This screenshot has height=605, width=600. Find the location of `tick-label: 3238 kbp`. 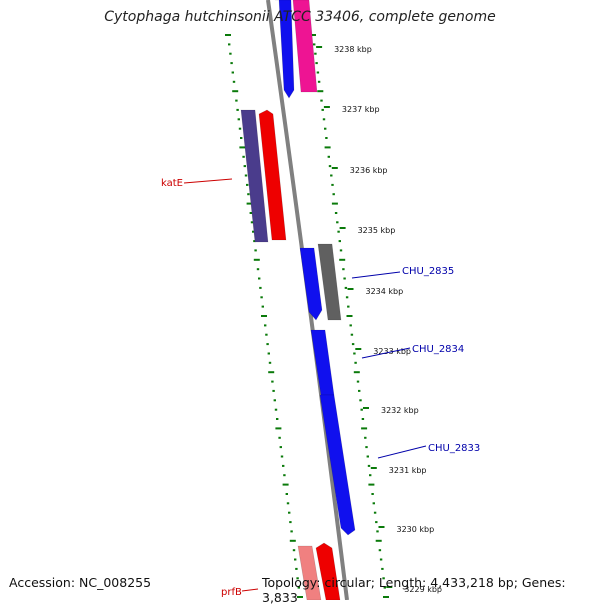

tick-label: 3238 kbp is located at coordinates (353, 49).